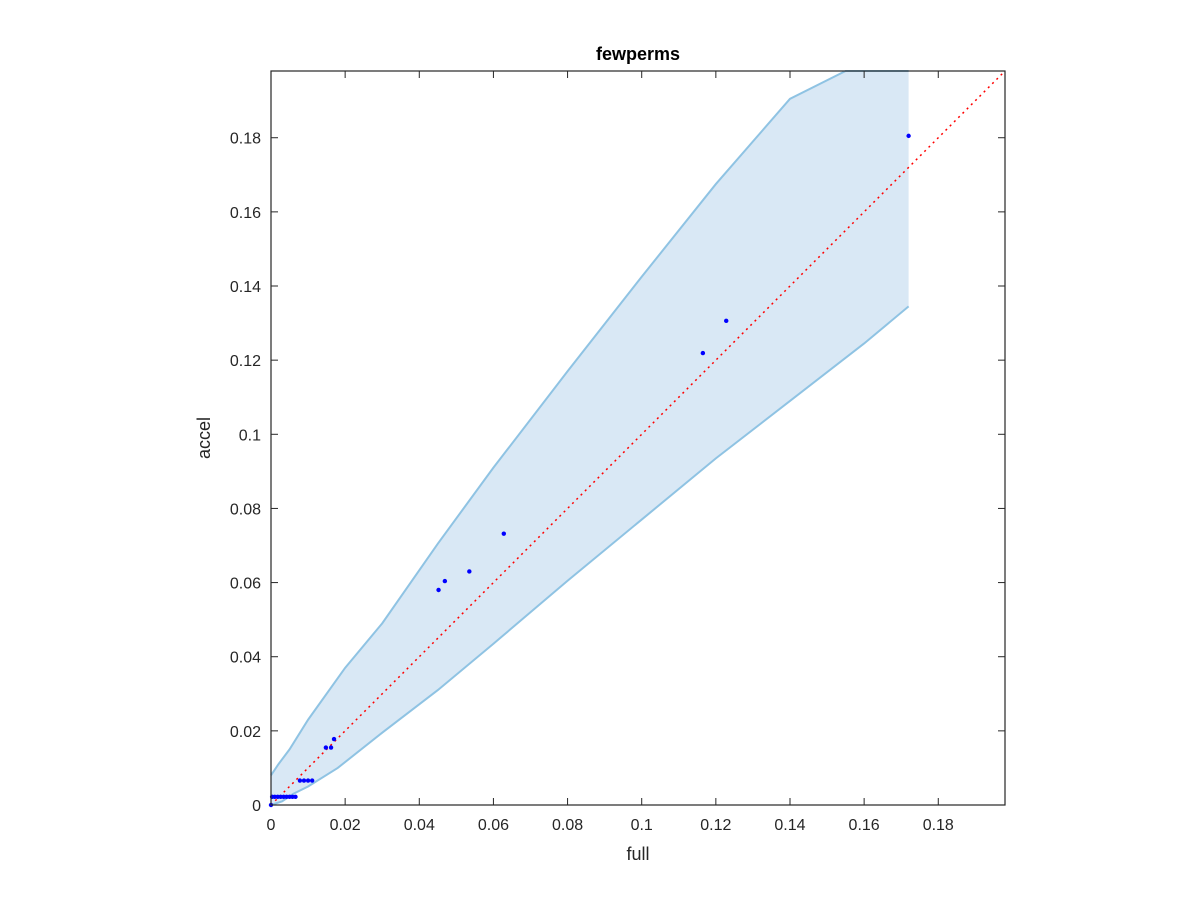 Image resolution: width=1200 pixels, height=900 pixels. What do you see at coordinates (789, 825) in the screenshot?
I see `x-tick-label: 0.14` at bounding box center [789, 825].